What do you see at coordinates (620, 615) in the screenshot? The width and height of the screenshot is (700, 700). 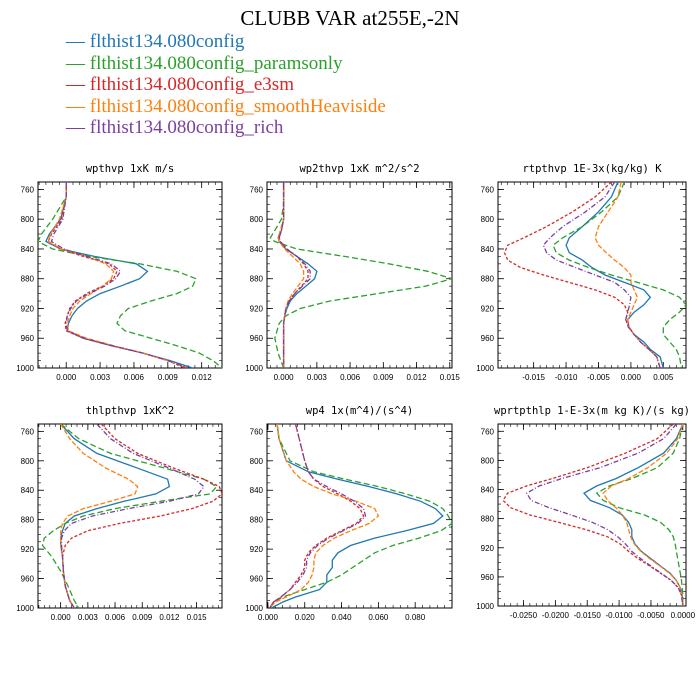 I see `x-tick-label: -0.0100` at bounding box center [620, 615].